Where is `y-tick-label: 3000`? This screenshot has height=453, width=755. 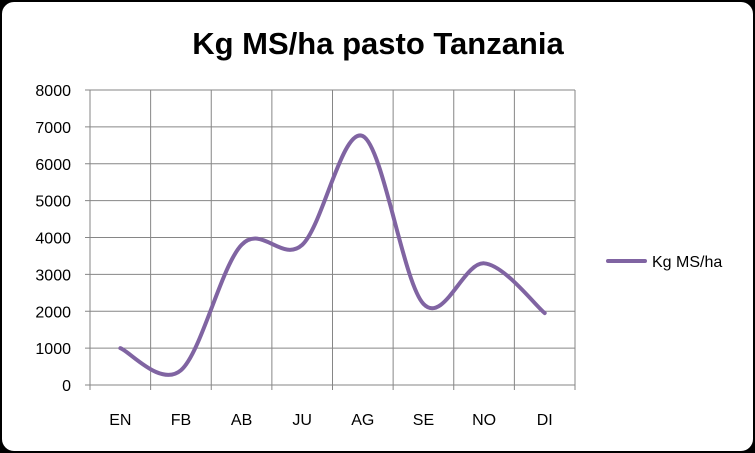
y-tick-label: 3000 is located at coordinates (53, 275).